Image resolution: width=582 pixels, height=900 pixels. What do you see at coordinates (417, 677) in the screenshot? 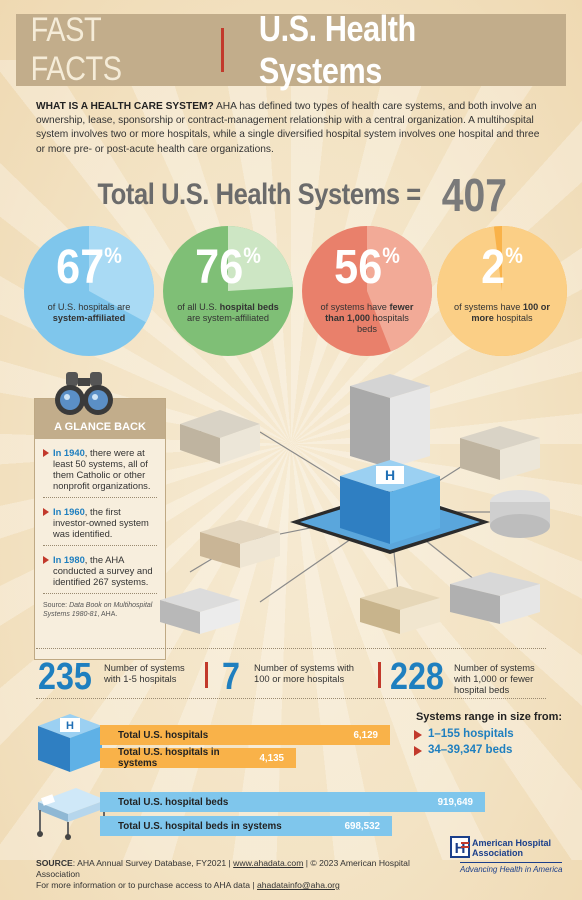
I see `stat-value: 228` at bounding box center [417, 677].